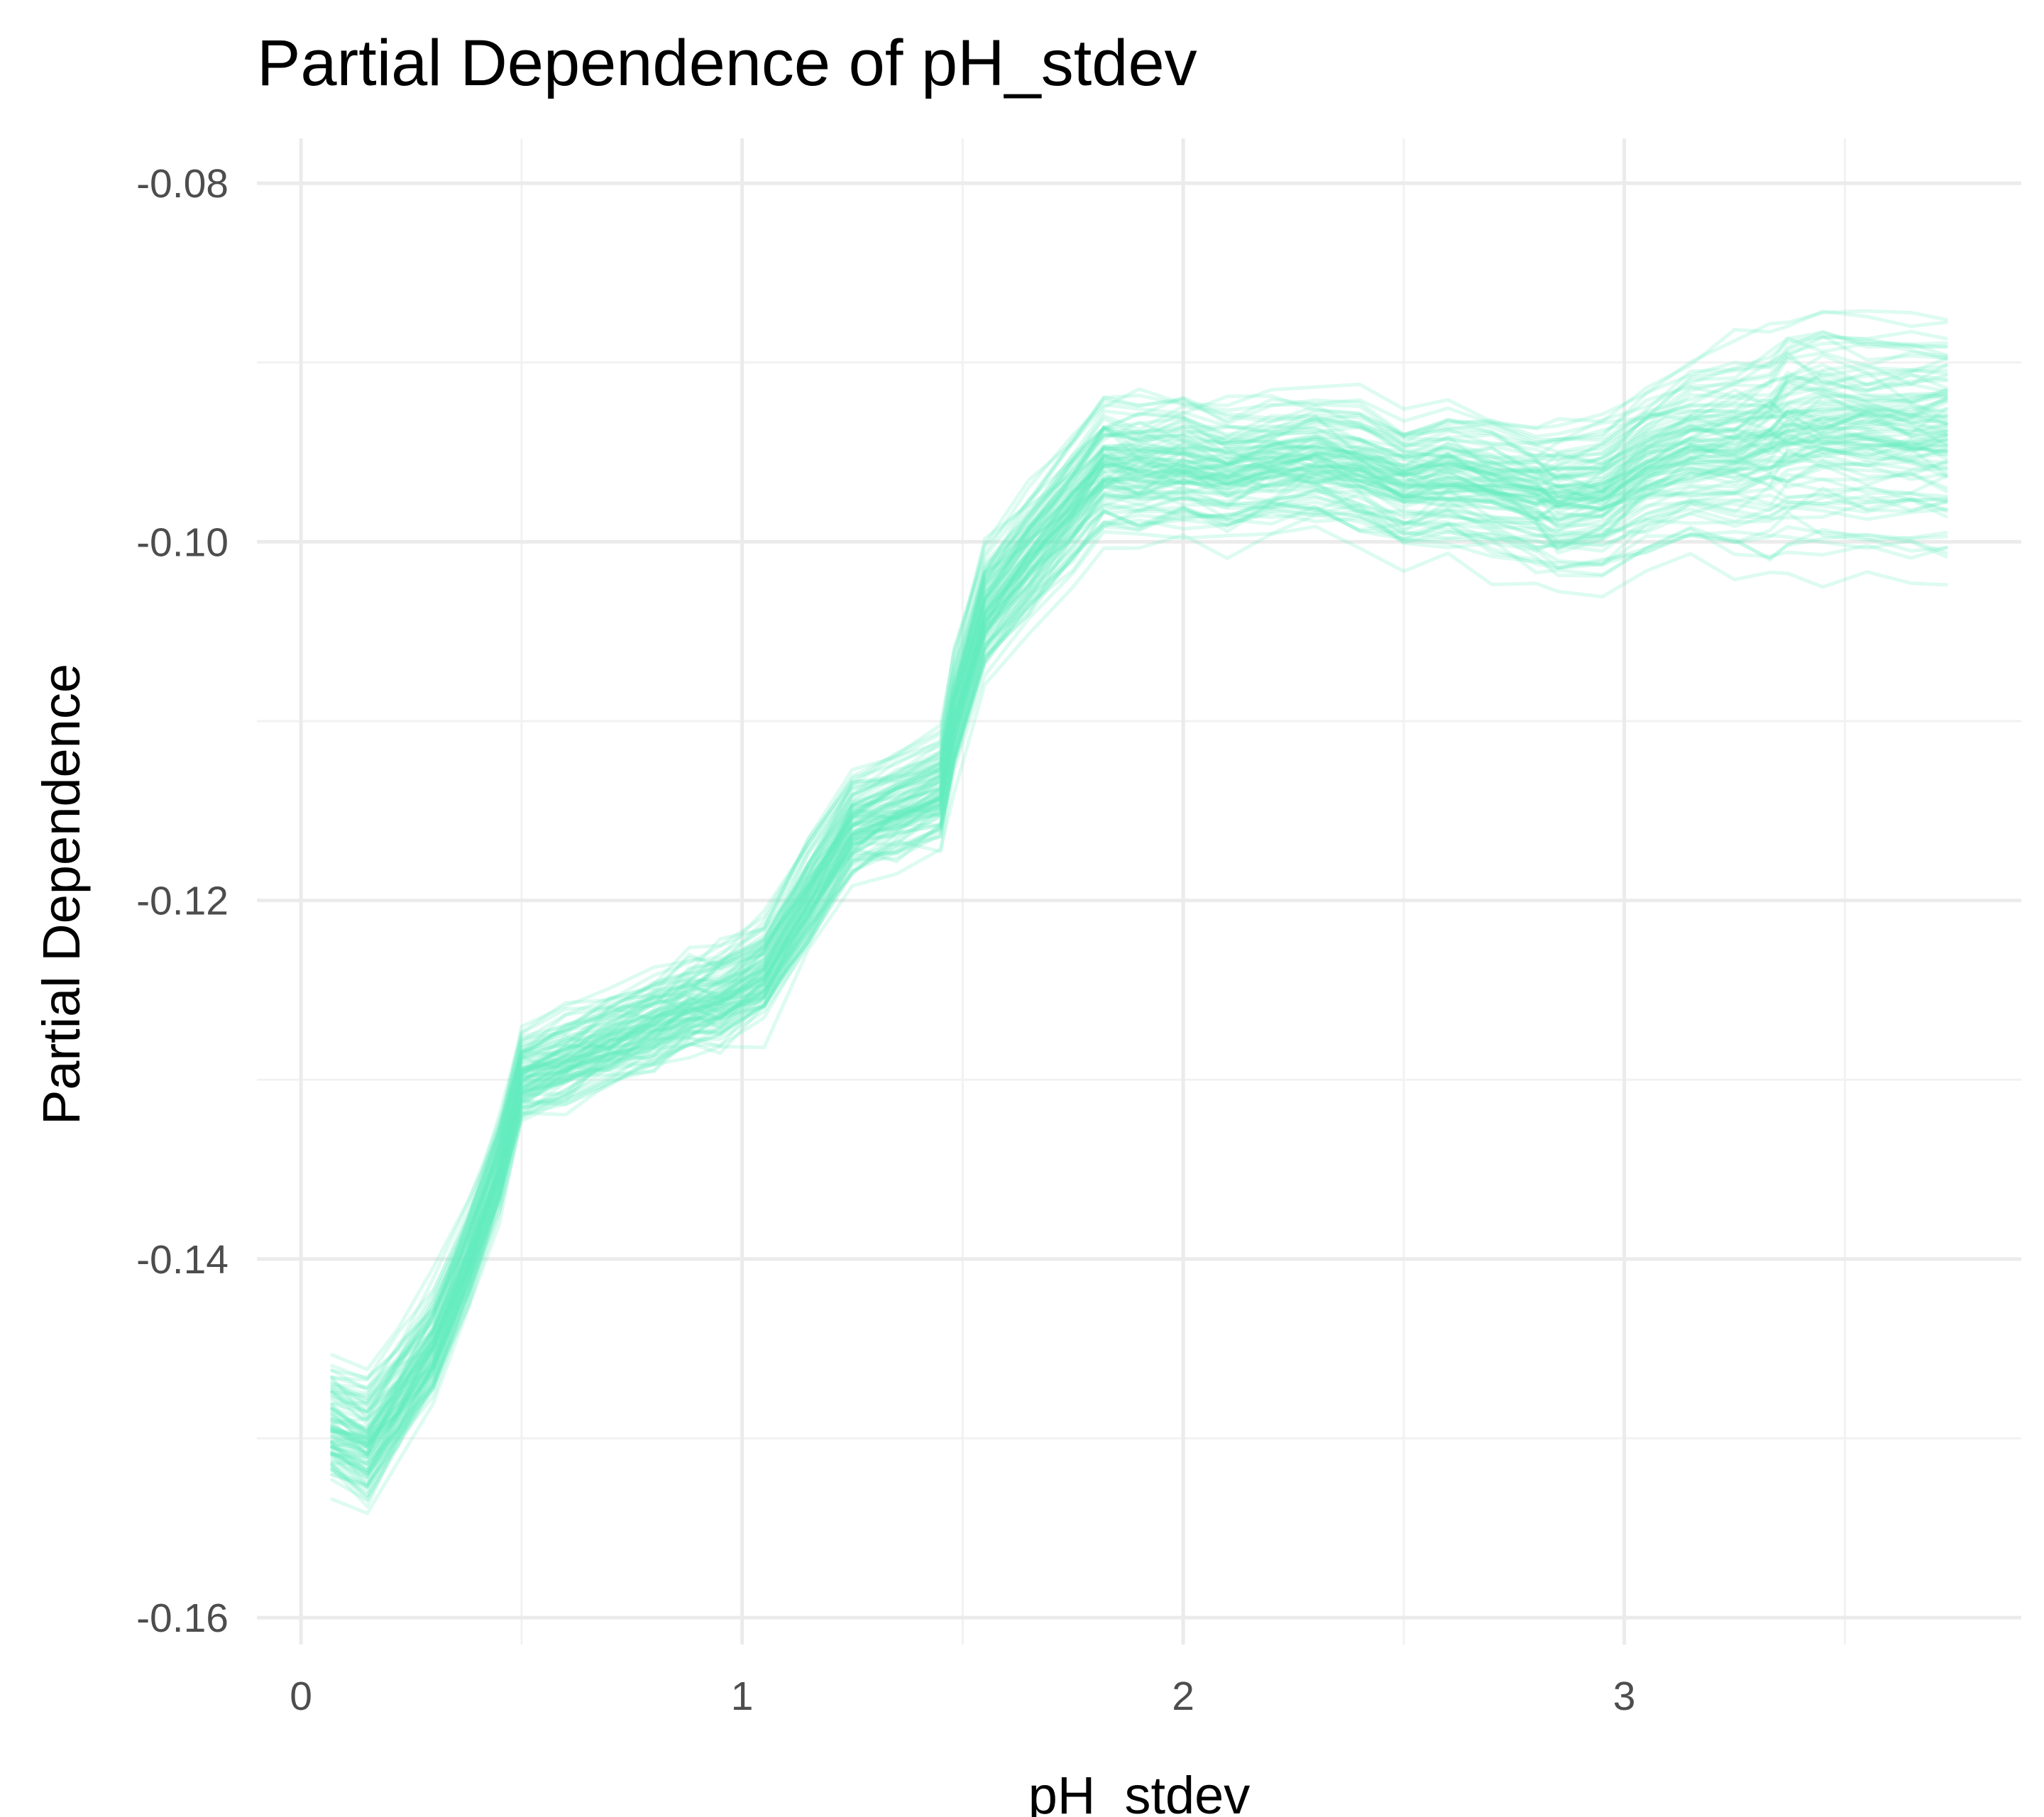  I want to click on y-tick-label: -0.08, so click(182, 184).